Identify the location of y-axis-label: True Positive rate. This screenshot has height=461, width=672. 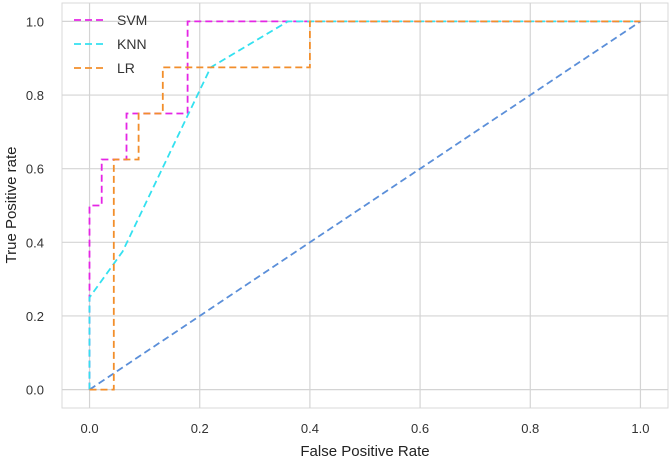
(11, 205).